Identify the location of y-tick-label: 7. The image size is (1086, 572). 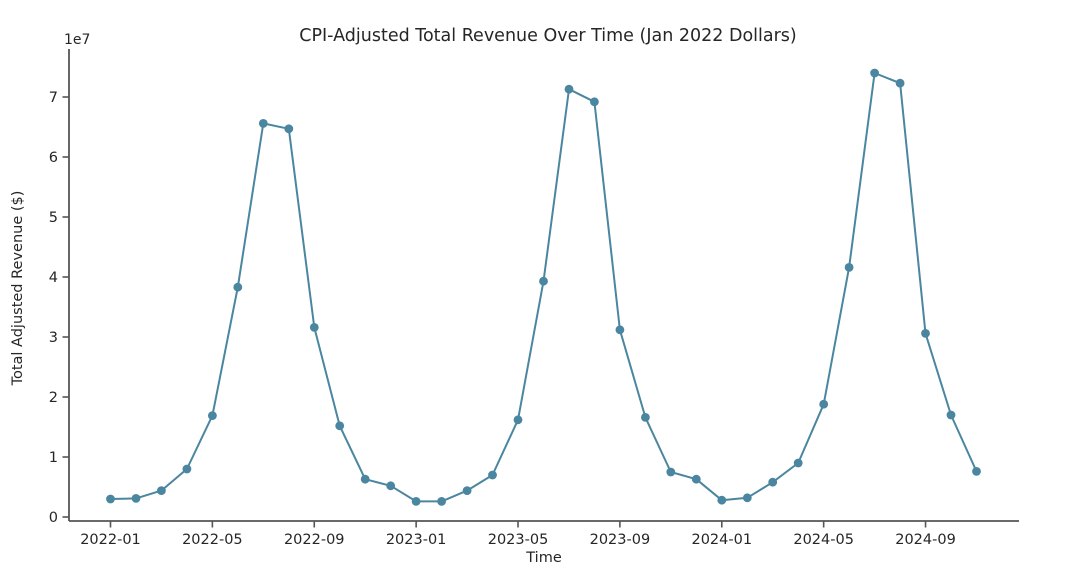
(53, 98).